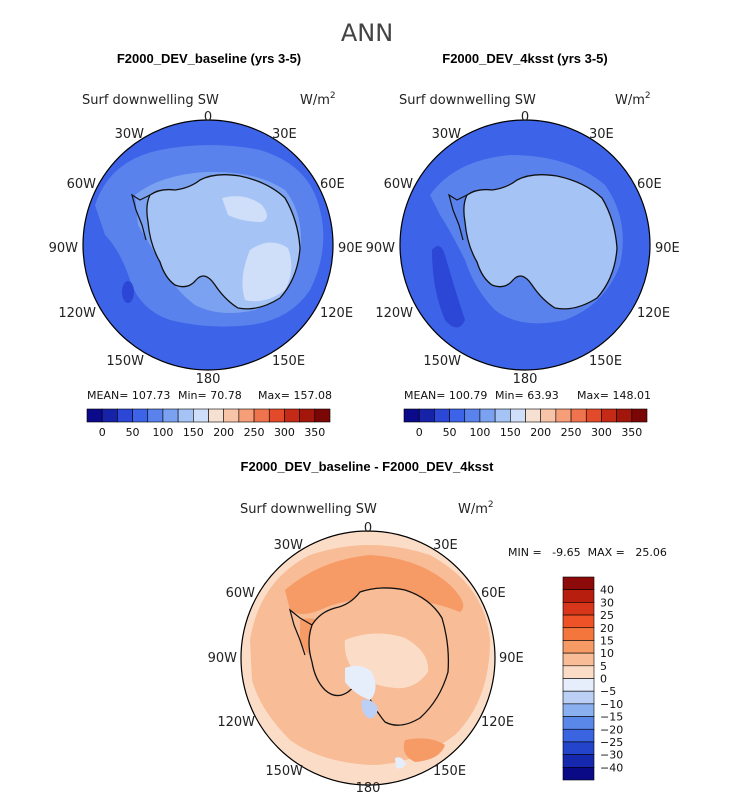 Image resolution: width=733 pixels, height=798 pixels. I want to click on colorbar-tick-label: 30, so click(607, 602).